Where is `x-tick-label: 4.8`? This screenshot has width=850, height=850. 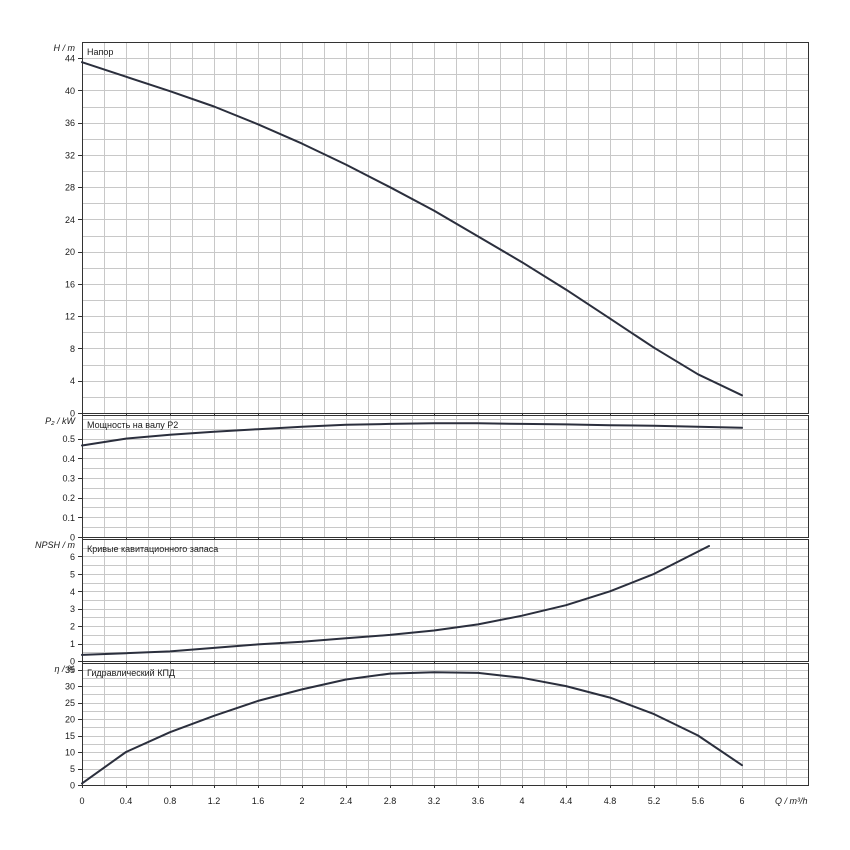
x-tick-label: 4.8 is located at coordinates (610, 801).